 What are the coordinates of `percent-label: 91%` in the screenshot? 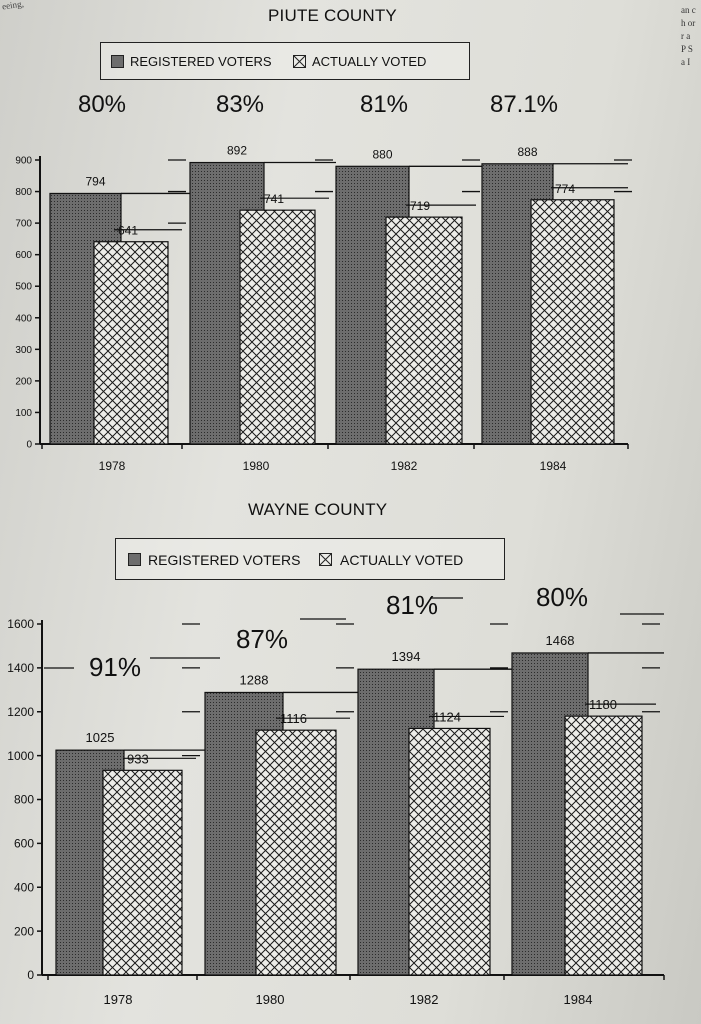 It's located at (115, 667).